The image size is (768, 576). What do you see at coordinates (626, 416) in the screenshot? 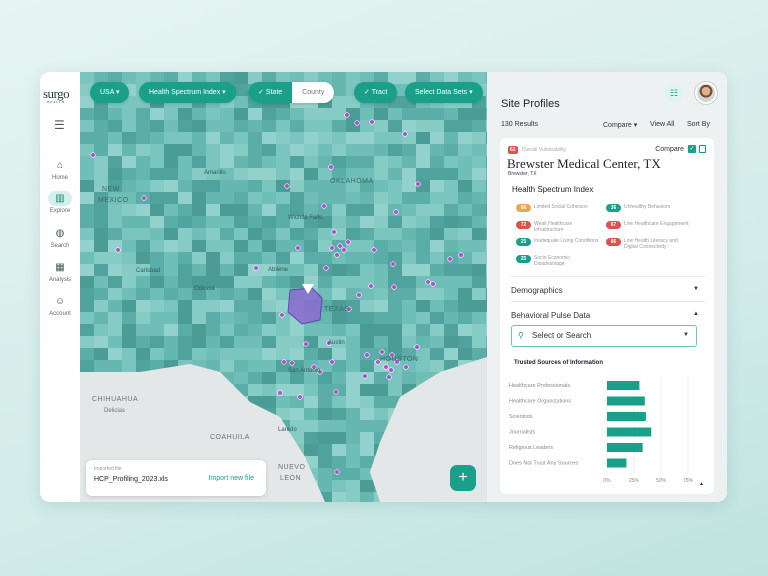
I see `bar` at bounding box center [626, 416].